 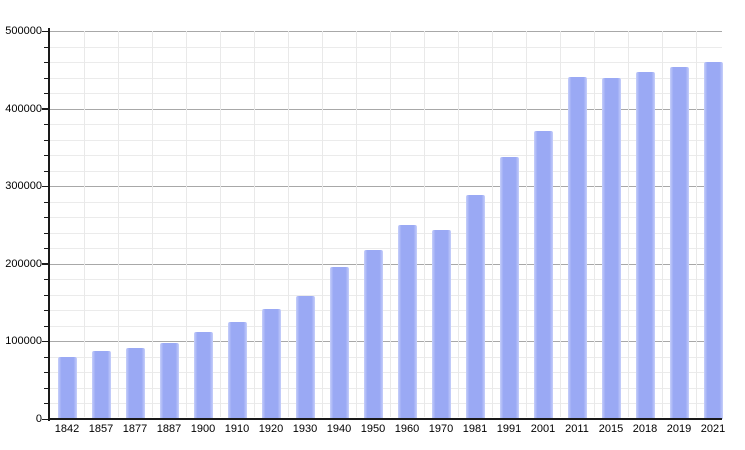 I want to click on x-axis-label: 2001, so click(x=543, y=429).